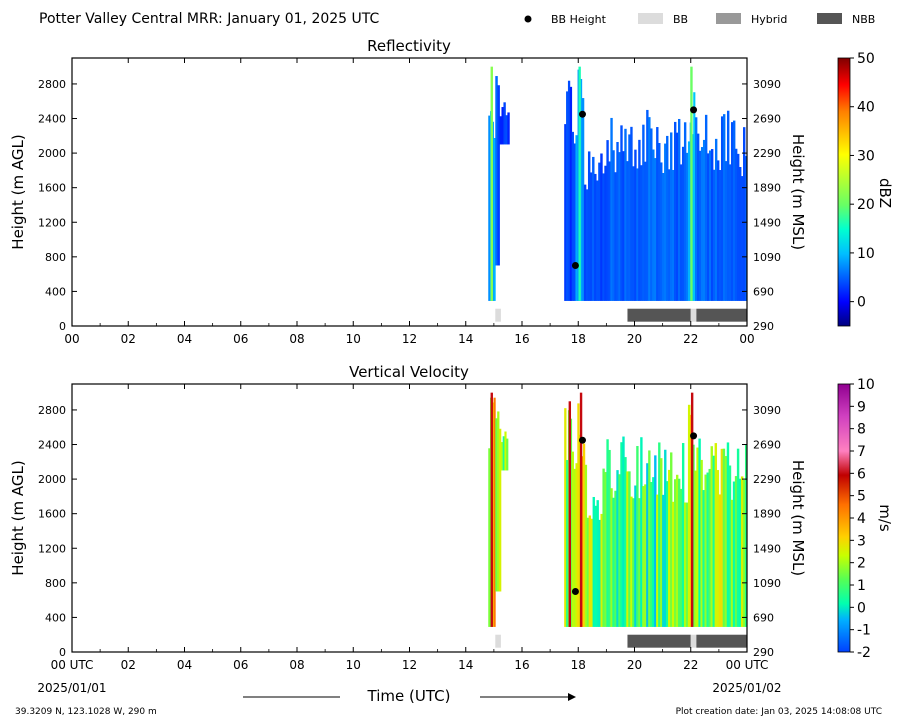 The width and height of the screenshot is (900, 725). I want to click on legend-label-bb-height: BB Height, so click(579, 19).